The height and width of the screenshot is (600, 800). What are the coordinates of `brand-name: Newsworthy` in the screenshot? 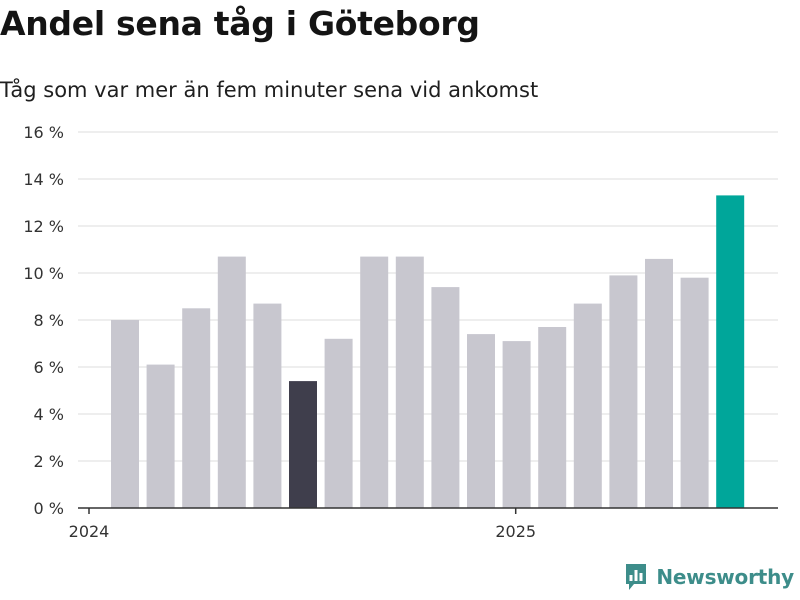 It's located at (725, 577).